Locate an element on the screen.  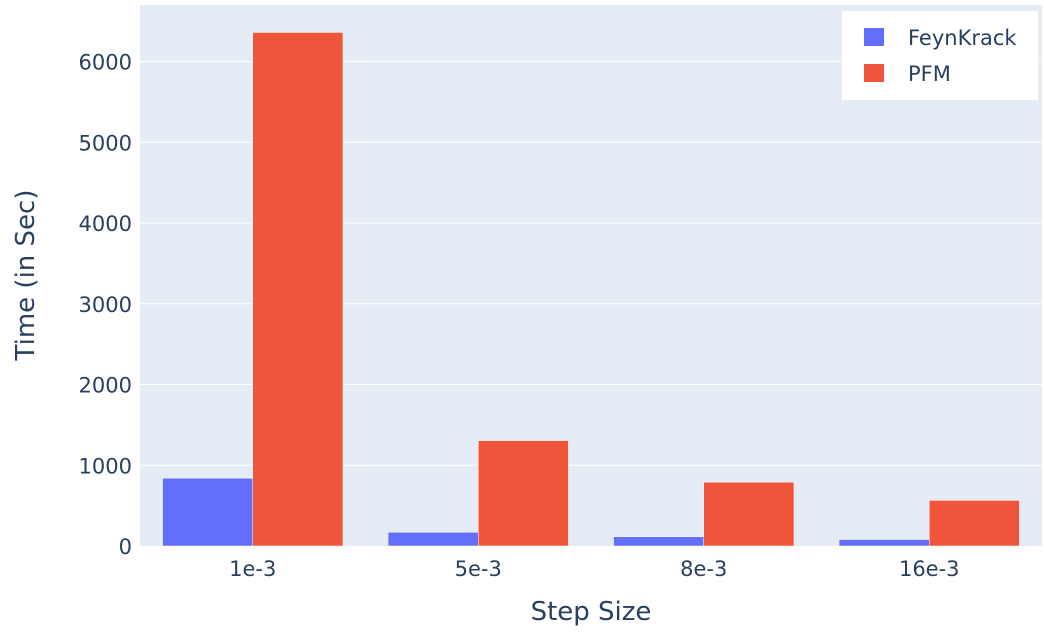
legend-label-pfm: PFM is located at coordinates (929, 74).